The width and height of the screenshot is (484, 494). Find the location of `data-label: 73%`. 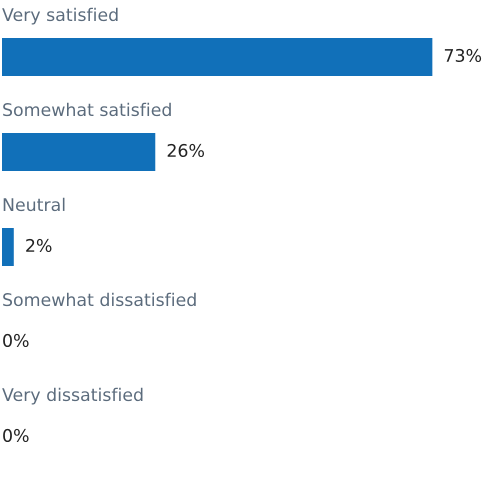

data-label: 73% is located at coordinates (463, 55).